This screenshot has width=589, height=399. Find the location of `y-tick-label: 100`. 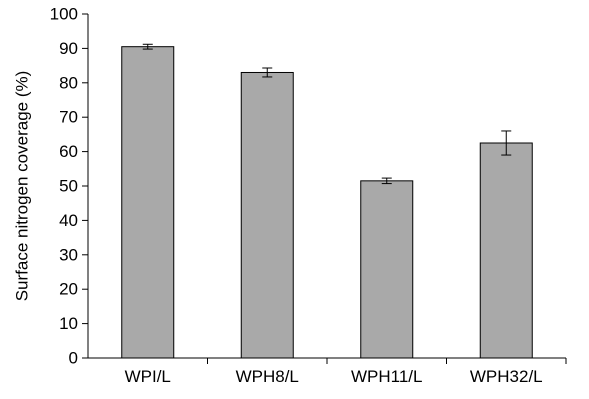

y-tick-label: 100 is located at coordinates (64, 14).